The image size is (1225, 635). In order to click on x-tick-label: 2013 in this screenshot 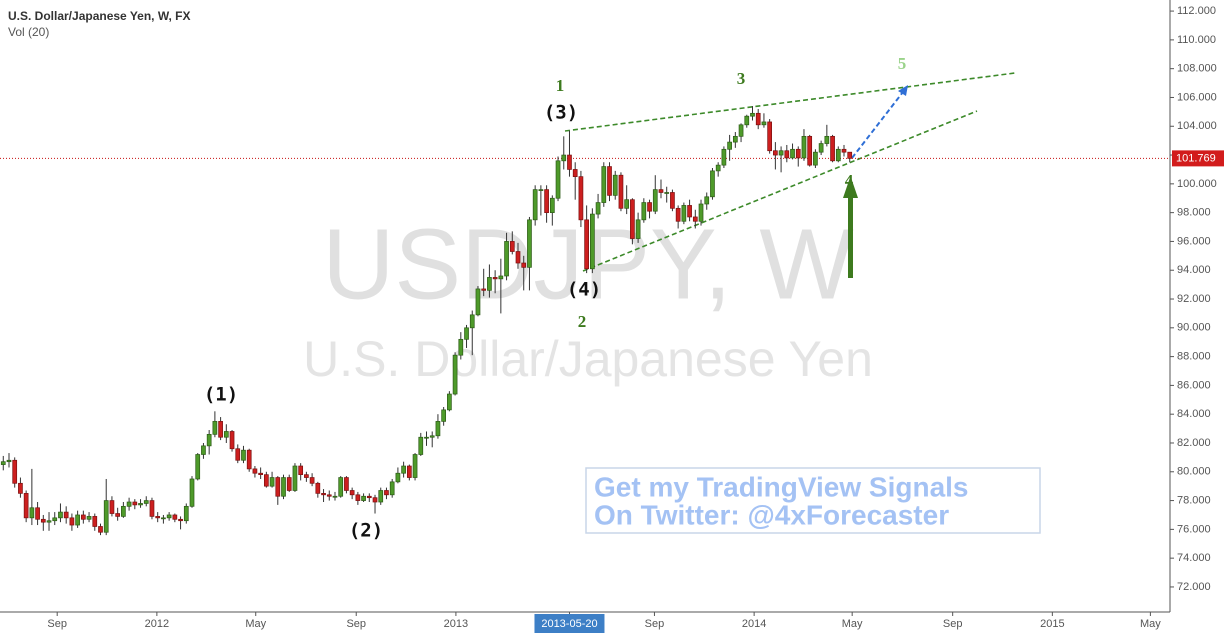, I will do `click(456, 624)`.